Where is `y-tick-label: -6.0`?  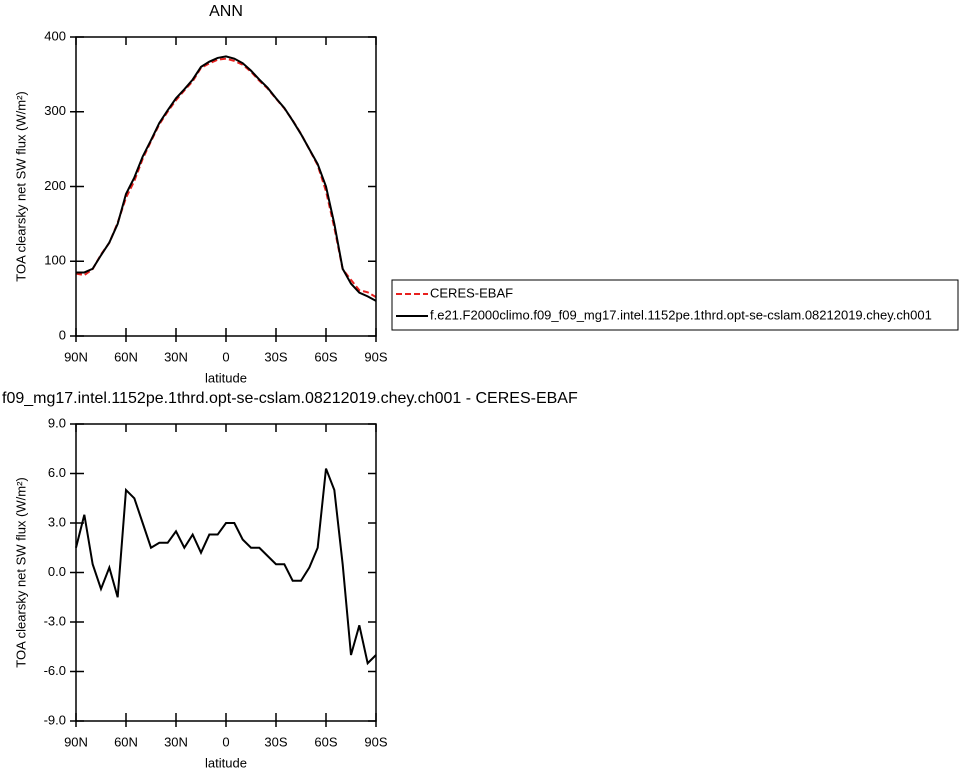 y-tick-label: -6.0 is located at coordinates (55, 670).